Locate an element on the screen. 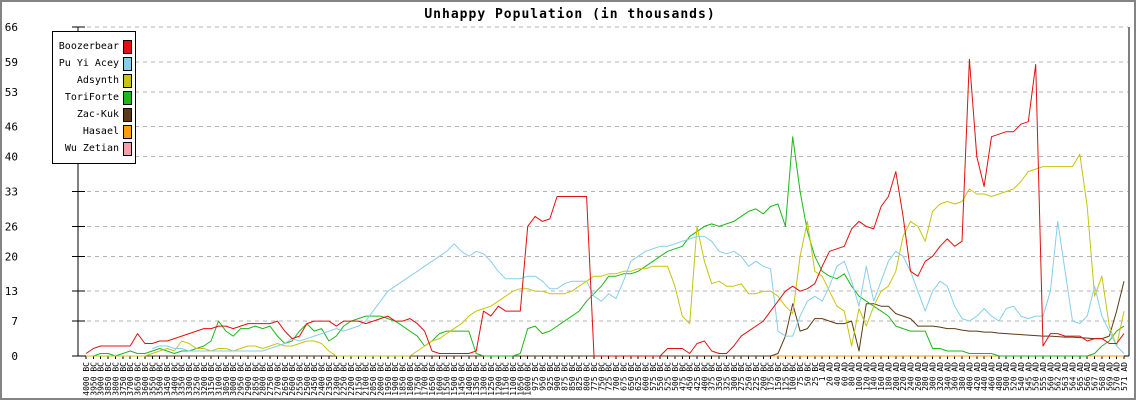 The image size is (1136, 400). x-tick-label: 175 BC is located at coordinates (771, 376).